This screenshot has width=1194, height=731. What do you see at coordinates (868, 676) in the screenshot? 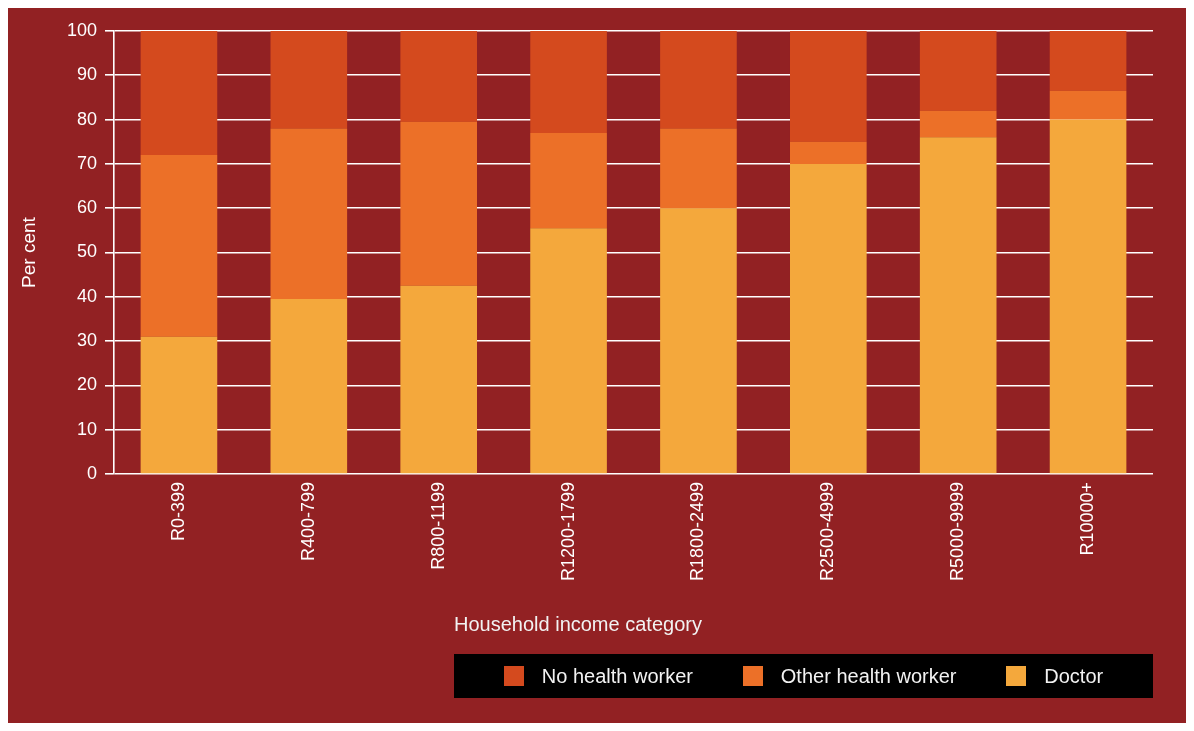
I see `legend-label: Other health worker` at bounding box center [868, 676].